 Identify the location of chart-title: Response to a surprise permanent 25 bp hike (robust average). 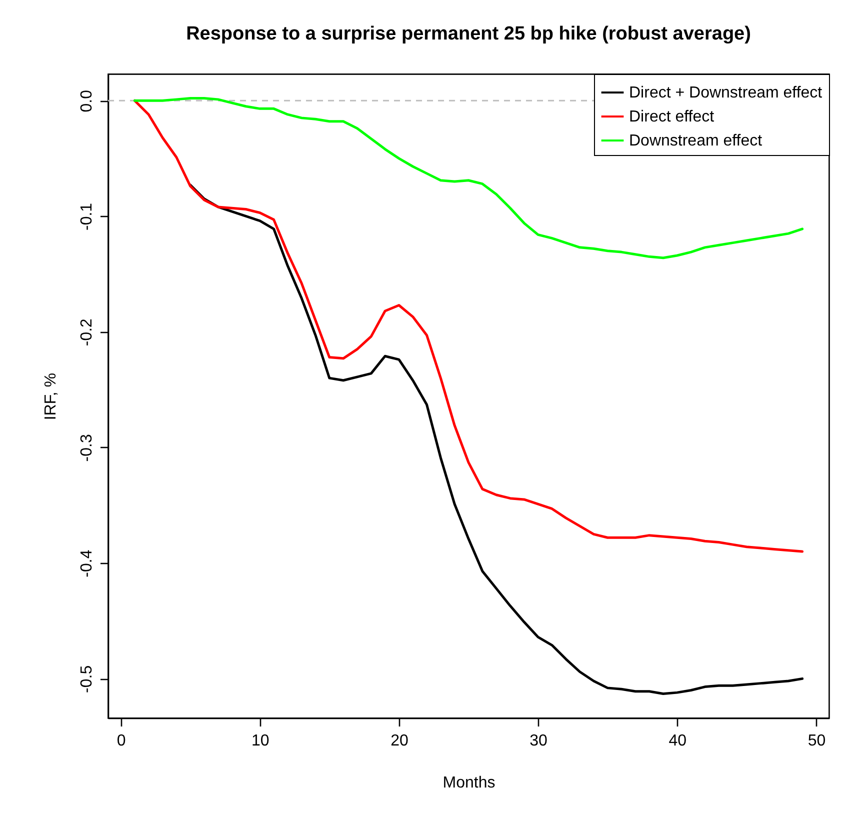
(468, 34).